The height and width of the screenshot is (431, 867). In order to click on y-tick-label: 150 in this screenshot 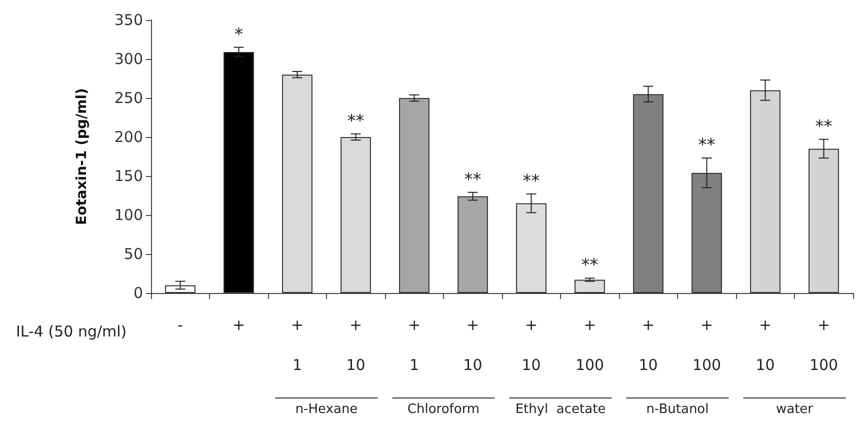, I will do `click(128, 176)`.